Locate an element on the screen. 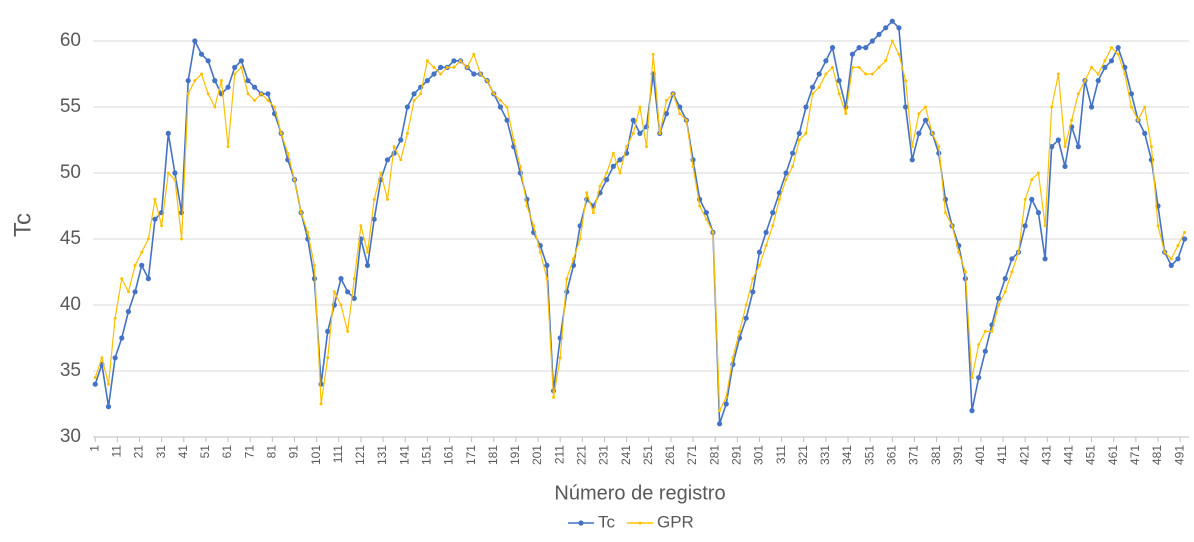 This screenshot has width=1194, height=542. x-tick-label: 391 is located at coordinates (958, 455).